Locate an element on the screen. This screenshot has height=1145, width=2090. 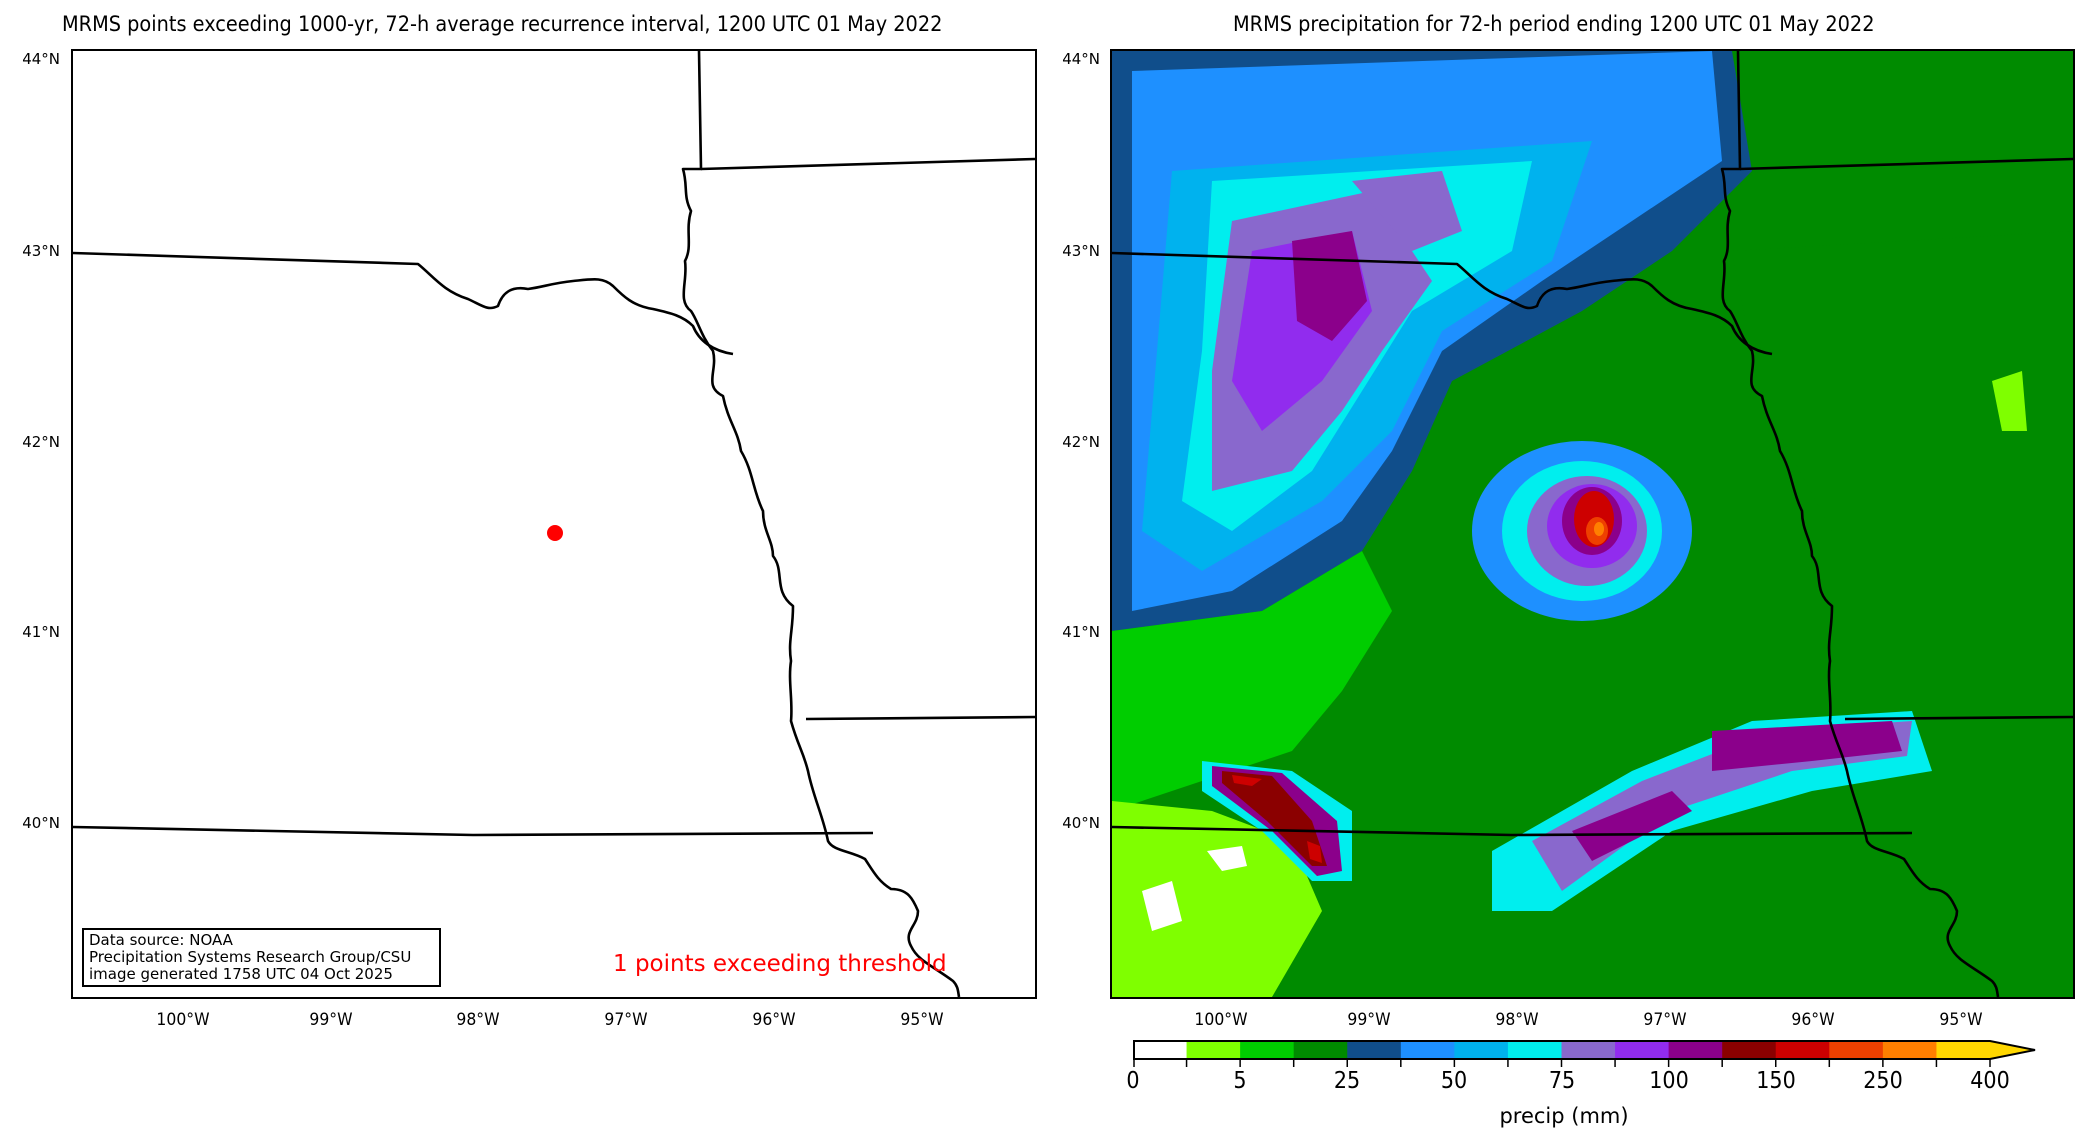
colorbar-tick-label: 100 is located at coordinates (1668, 1081).